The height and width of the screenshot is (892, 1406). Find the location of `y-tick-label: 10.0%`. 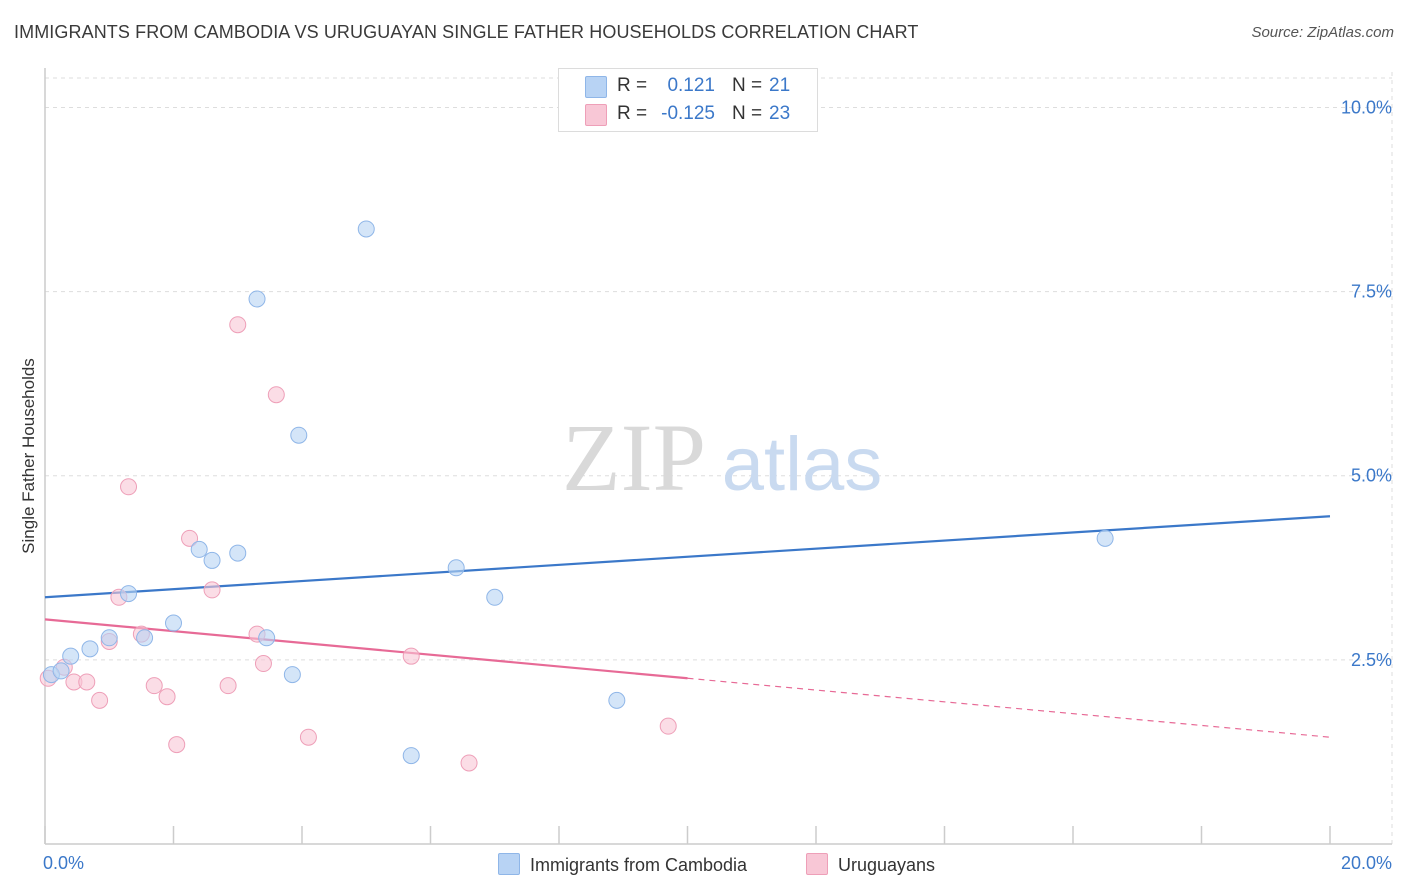

y-tick-label: 10.0% is located at coordinates (1366, 107).